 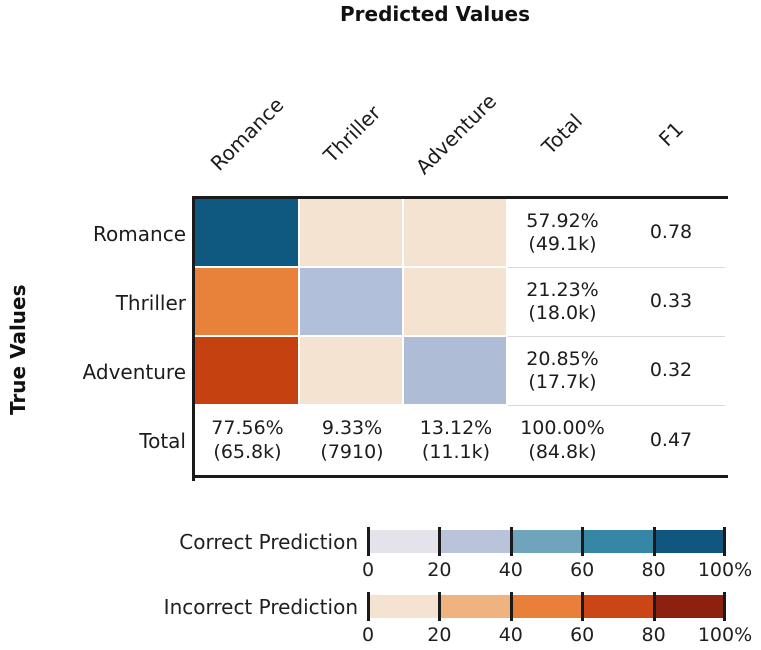 What do you see at coordinates (460, 197) in the screenshot?
I see `matrix-border-top` at bounding box center [460, 197].